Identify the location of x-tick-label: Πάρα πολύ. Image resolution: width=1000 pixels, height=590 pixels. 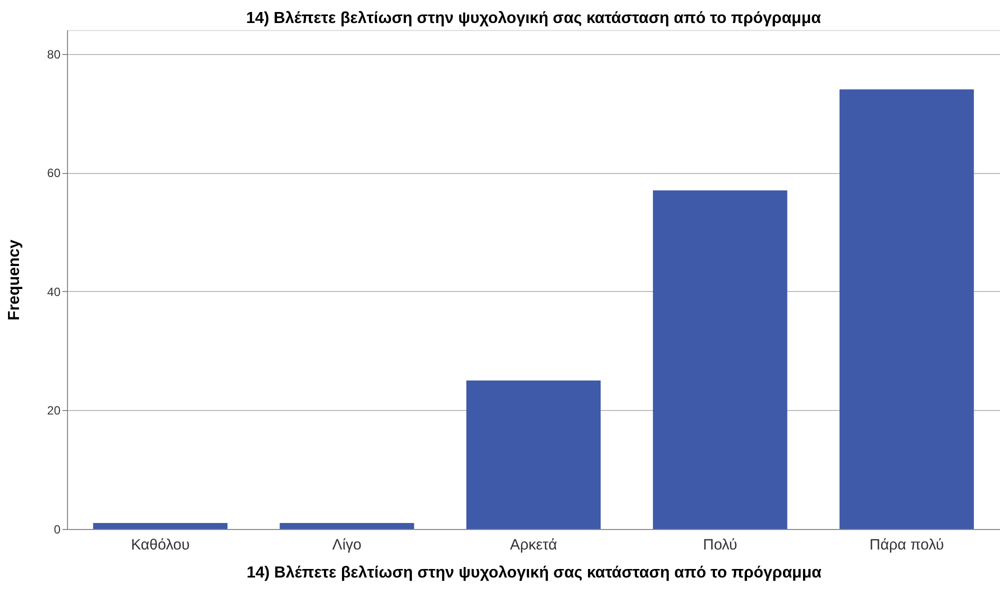
(906, 545).